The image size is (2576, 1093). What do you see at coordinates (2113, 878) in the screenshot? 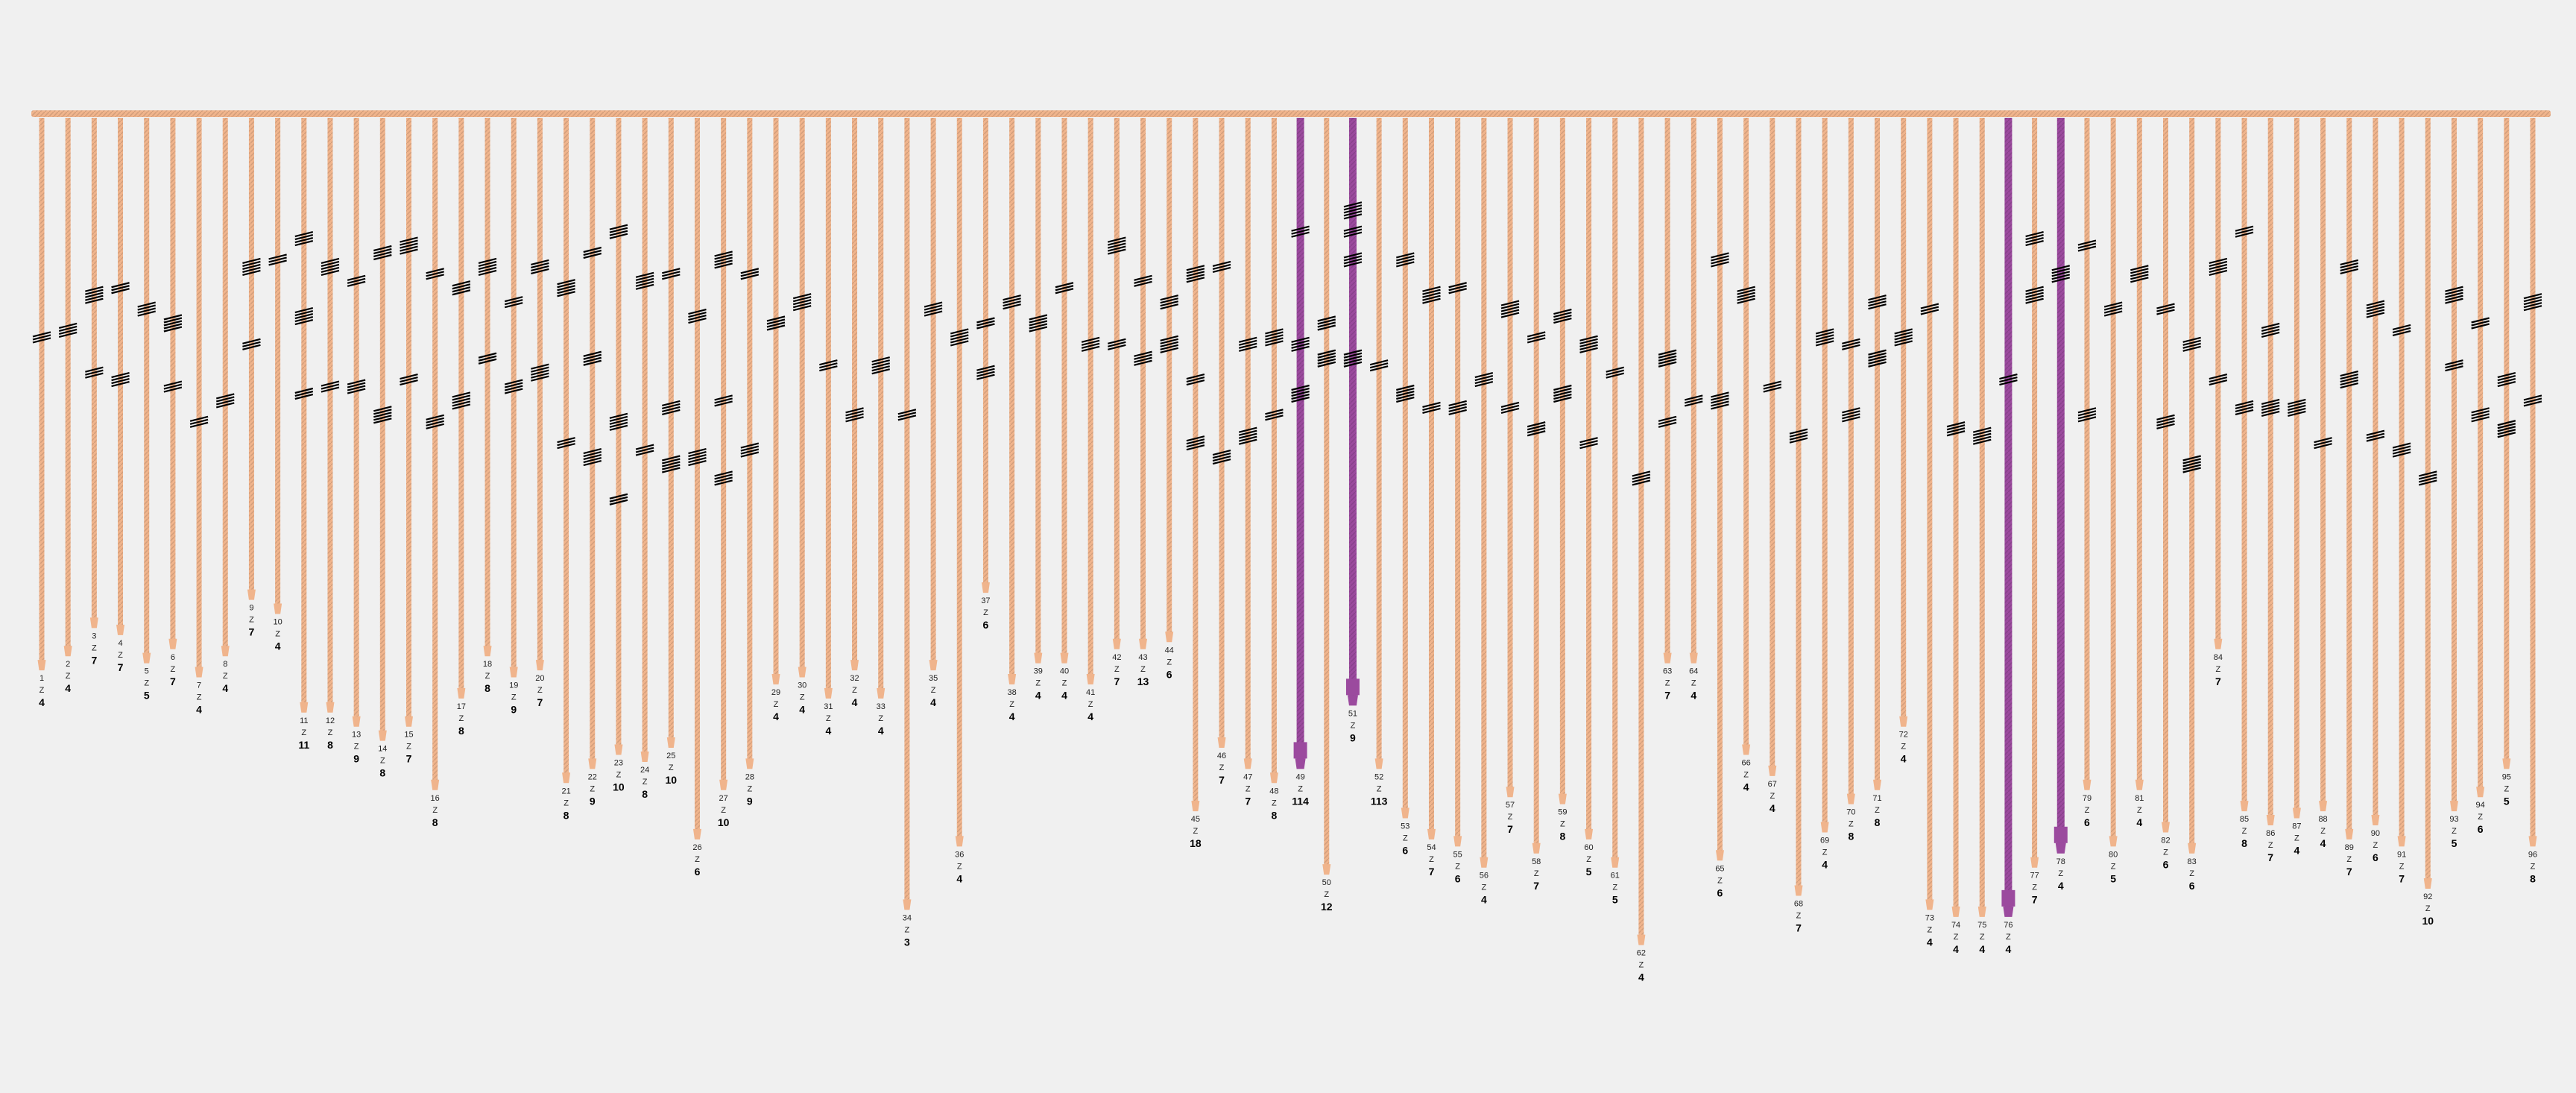
I see `cord-value-label: 5` at bounding box center [2113, 878].